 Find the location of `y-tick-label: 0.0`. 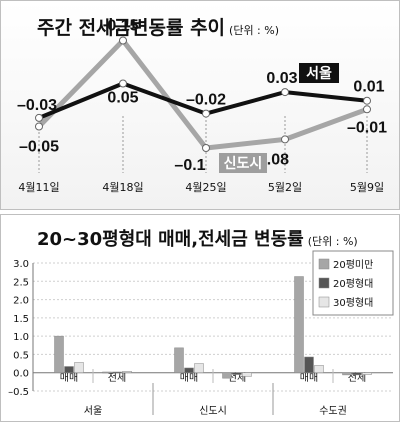

y-tick-label: 0.0 is located at coordinates (21, 374).